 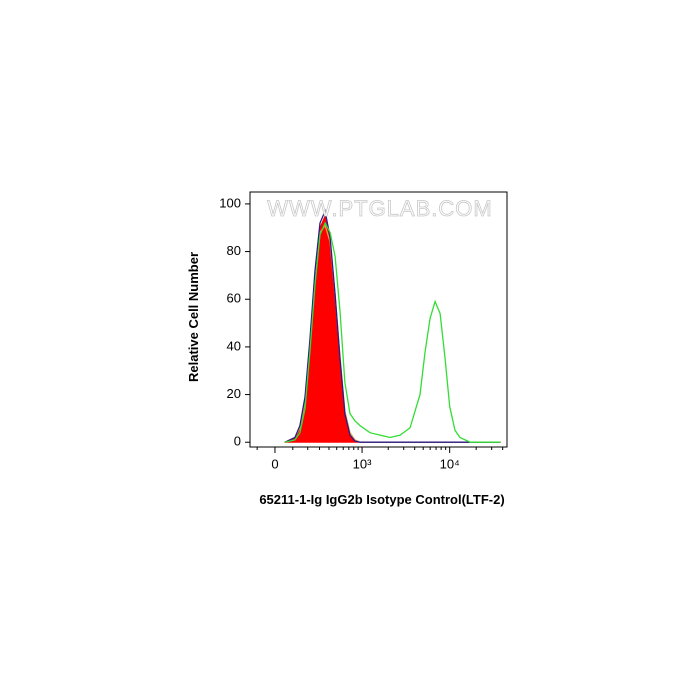 What do you see at coordinates (234, 345) in the screenshot?
I see `y-tick-label: 40` at bounding box center [234, 345].